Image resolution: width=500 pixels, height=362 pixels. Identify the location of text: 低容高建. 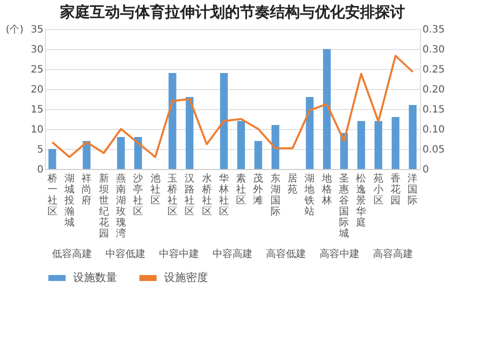
(72, 254).